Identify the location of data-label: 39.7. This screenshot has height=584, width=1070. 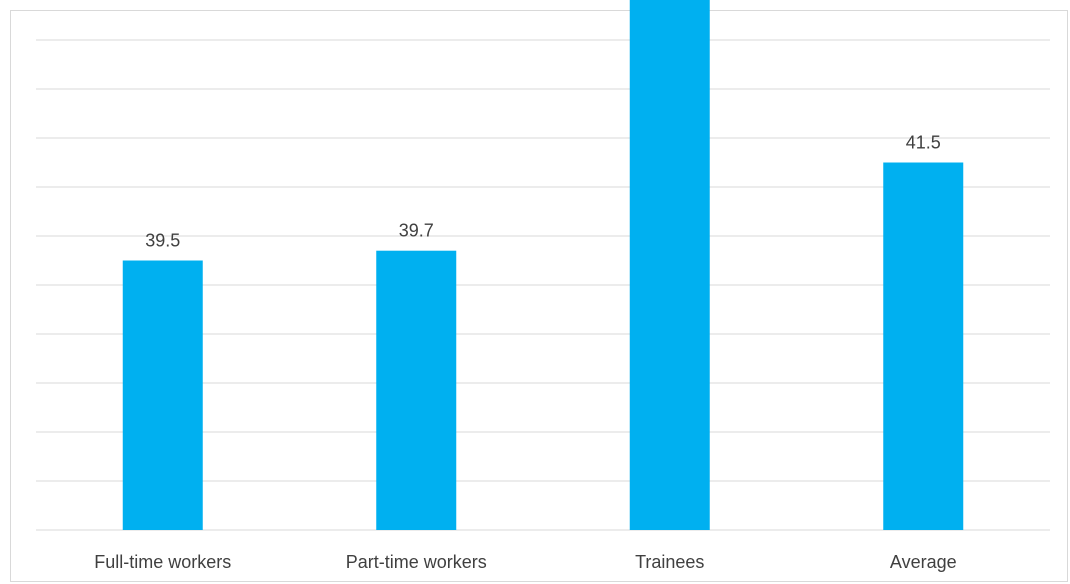
(416, 231).